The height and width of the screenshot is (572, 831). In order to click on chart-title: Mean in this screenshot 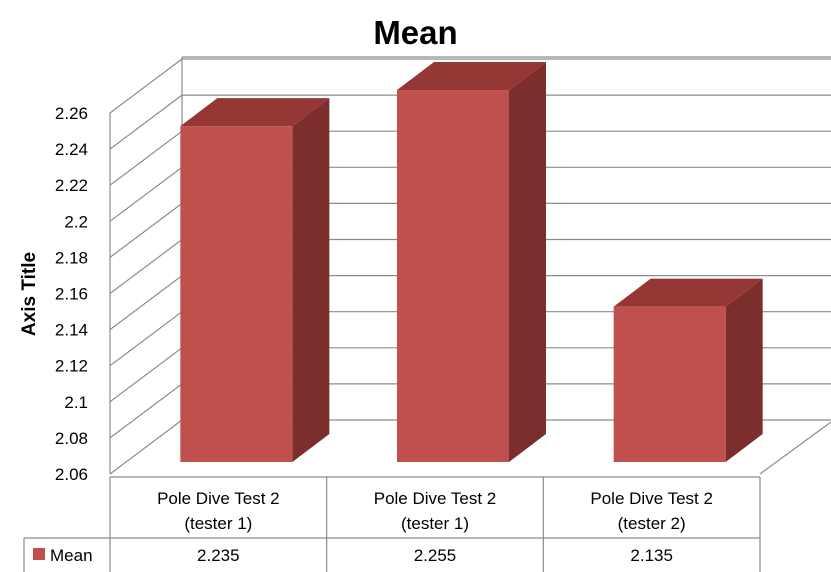, I will do `click(415, 32)`.